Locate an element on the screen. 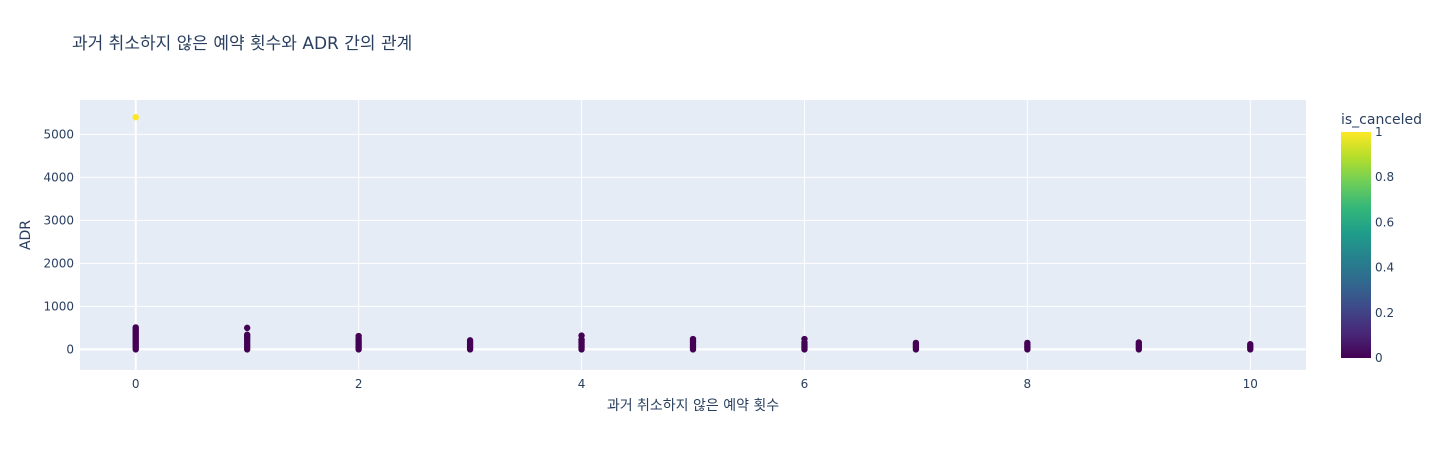 The width and height of the screenshot is (1443, 454). x-tick-label: 8 is located at coordinates (1028, 384).